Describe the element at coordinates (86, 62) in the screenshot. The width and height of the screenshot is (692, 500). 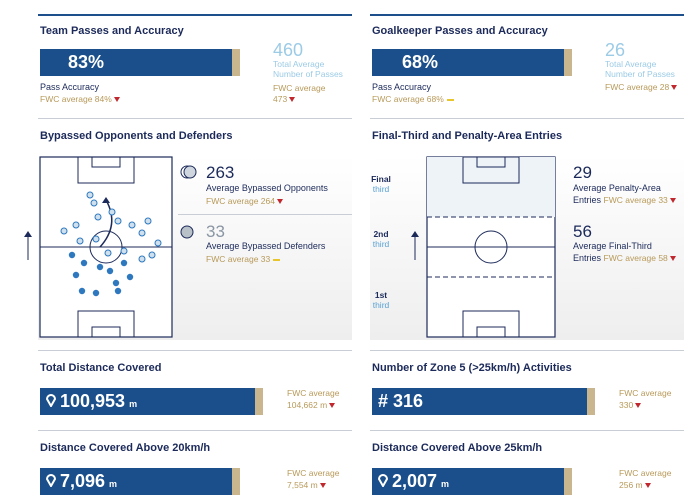
I see `value: 83%` at that location.